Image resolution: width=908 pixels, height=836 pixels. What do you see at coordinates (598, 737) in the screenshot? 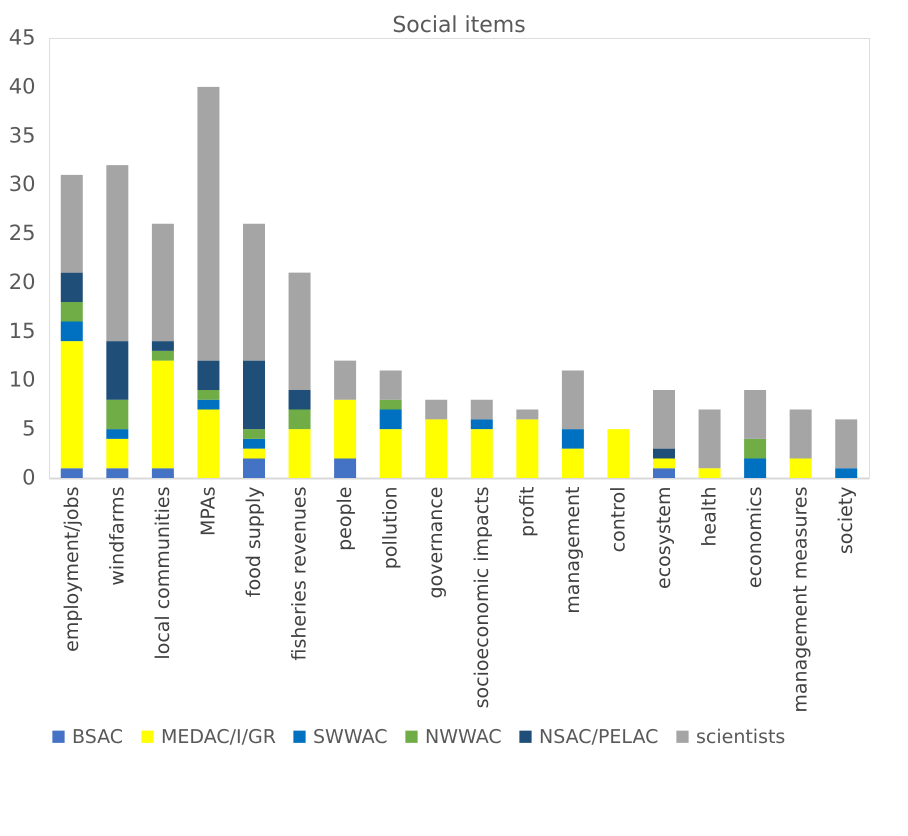
I see `legend-label: NSAC/PELAC` at bounding box center [598, 737].